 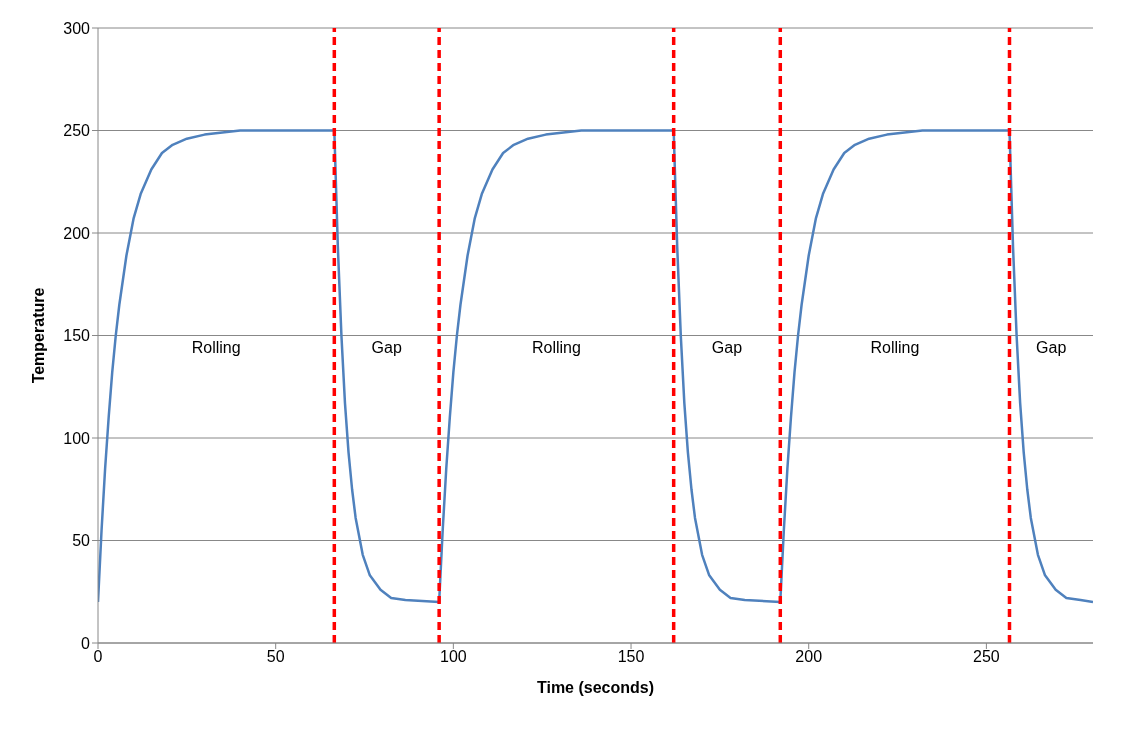 I want to click on x-tick-label: 0, so click(x=98, y=657).